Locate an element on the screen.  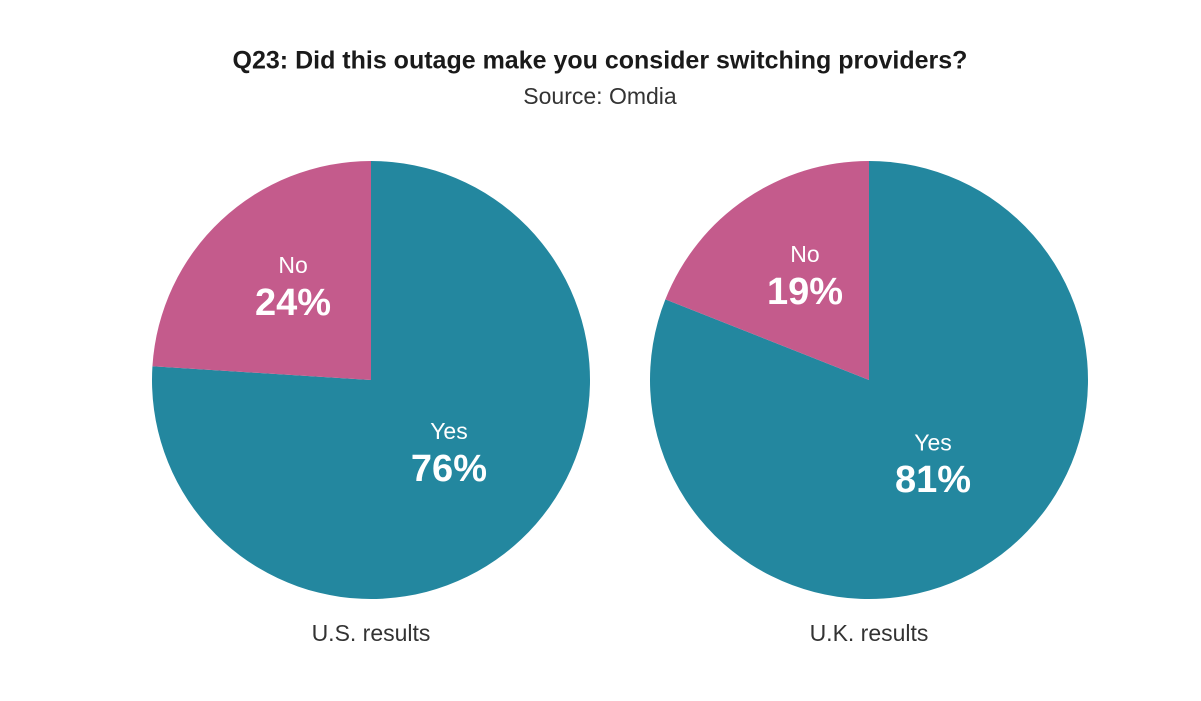
chart-subtitle: Source: Omdia is located at coordinates (600, 96).